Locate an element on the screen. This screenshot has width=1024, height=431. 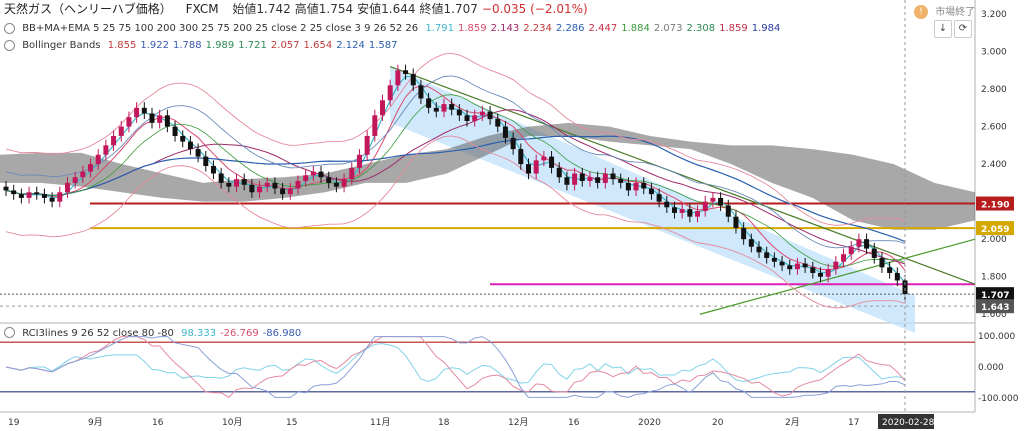
market-status: ! 市場終了 is located at coordinates (944, 11).